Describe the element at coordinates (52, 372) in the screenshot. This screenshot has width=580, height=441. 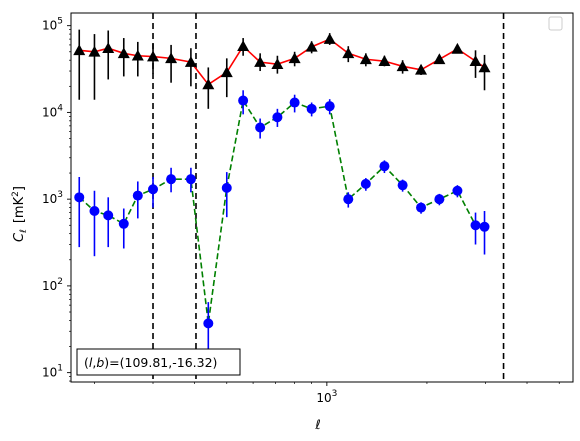
I see `y-tick-label: 10¹` at that location.